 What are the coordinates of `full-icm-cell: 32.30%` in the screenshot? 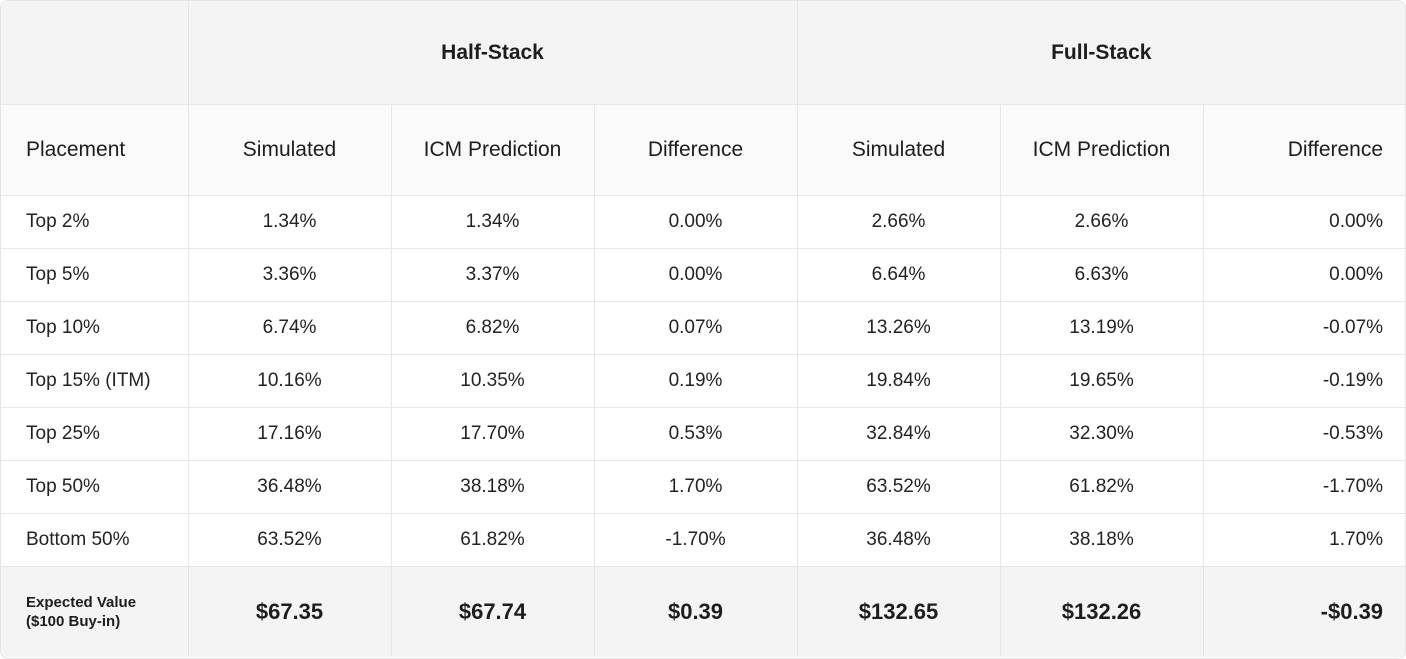 It's located at (1102, 434).